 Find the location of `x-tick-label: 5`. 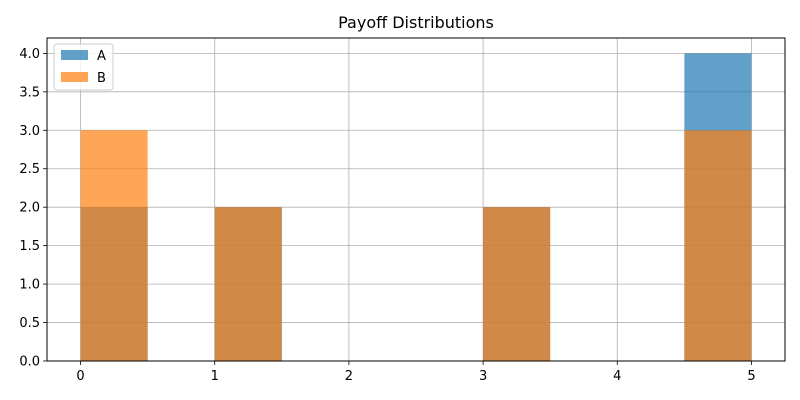

x-tick-label: 5 is located at coordinates (751, 376).